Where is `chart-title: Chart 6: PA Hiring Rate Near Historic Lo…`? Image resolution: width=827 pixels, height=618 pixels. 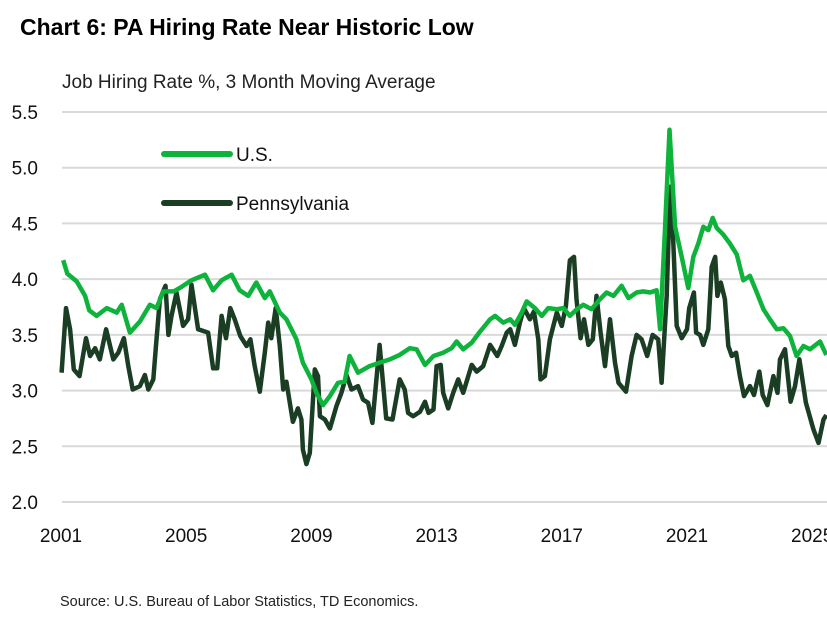 chart-title: Chart 6: PA Hiring Rate Near Historic Lo… is located at coordinates (247, 27).